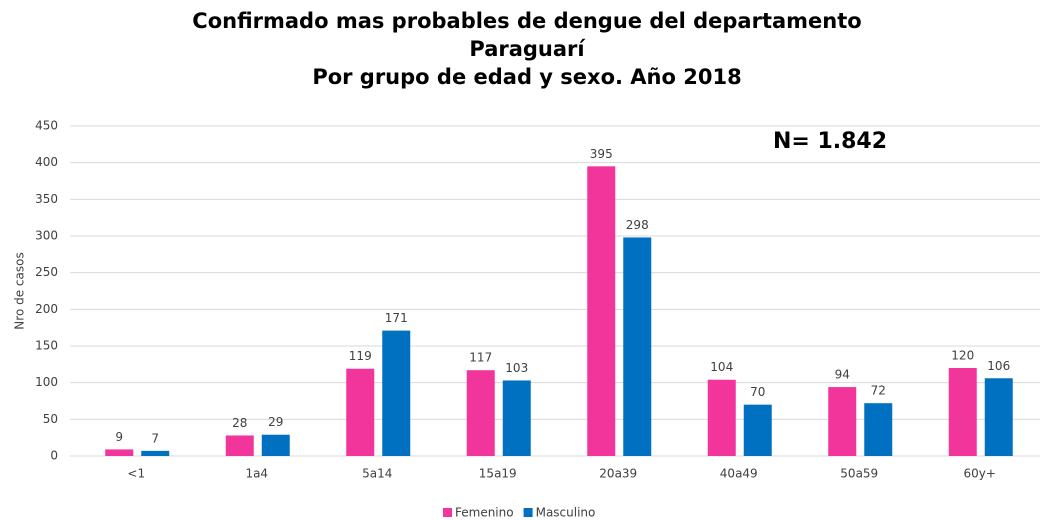  What do you see at coordinates (618, 474) in the screenshot?
I see `x-tick-label: 20a39` at bounding box center [618, 474].